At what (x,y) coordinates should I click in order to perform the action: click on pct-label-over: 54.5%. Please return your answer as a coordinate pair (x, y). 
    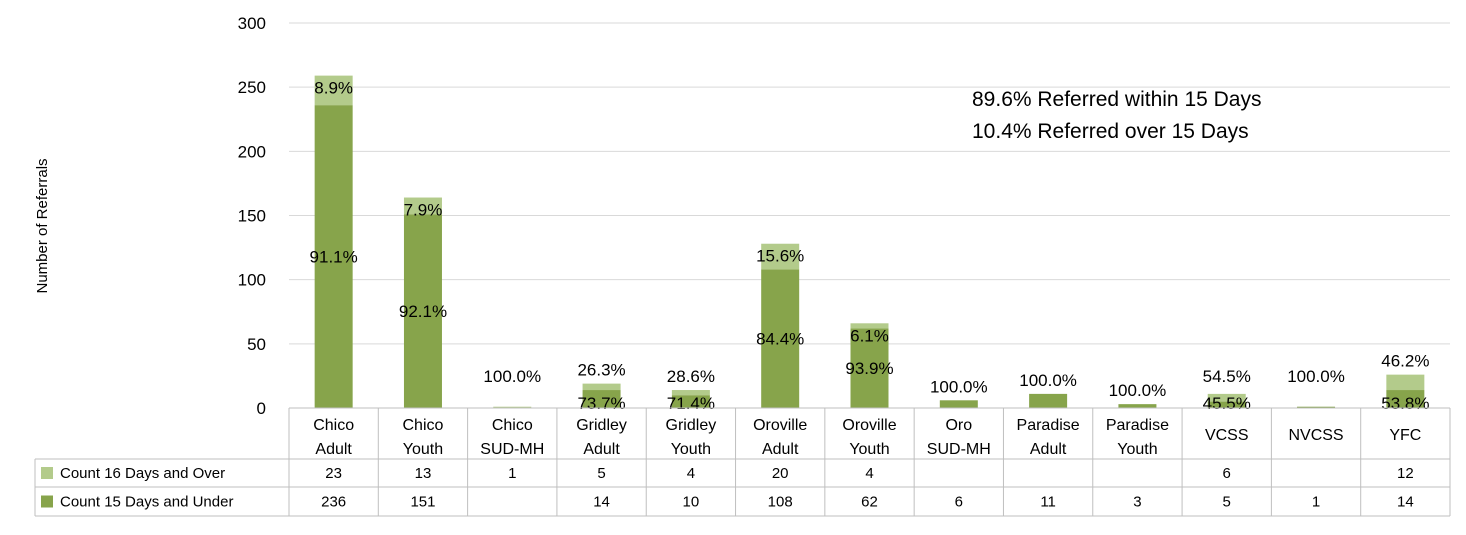
    Looking at the image, I should click on (1227, 376).